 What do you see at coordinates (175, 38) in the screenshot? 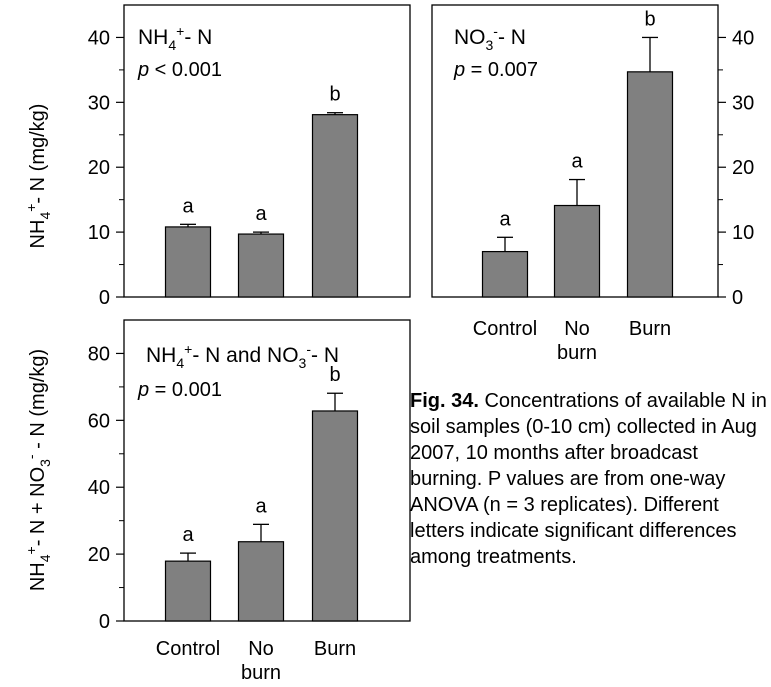
I see `panel-nh4-title: NH4+- N` at bounding box center [175, 38].